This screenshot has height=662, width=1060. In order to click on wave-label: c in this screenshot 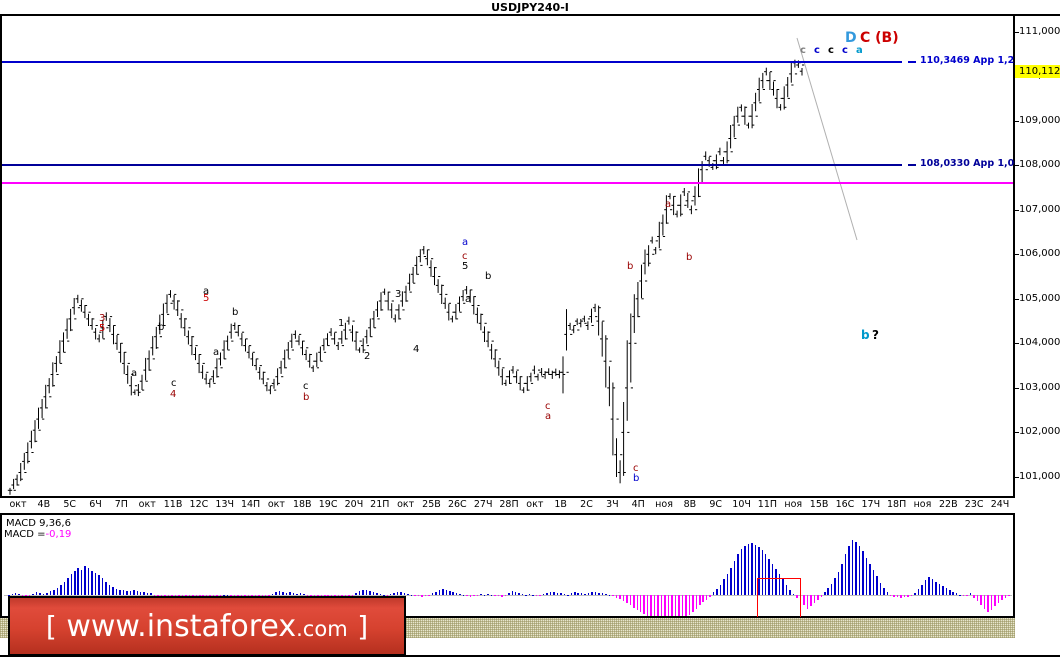, I will do `click(306, 386)`.